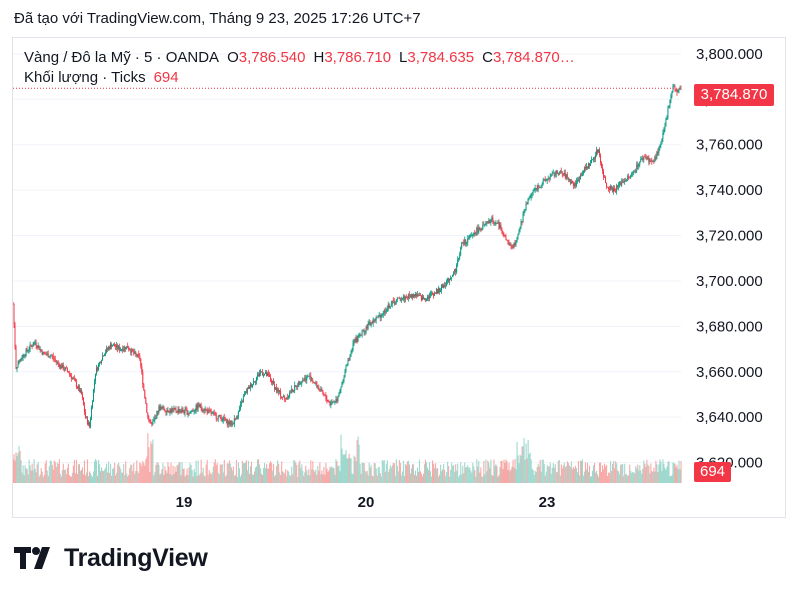  I want to click on tradingview-logo: TradingView, so click(111, 558).